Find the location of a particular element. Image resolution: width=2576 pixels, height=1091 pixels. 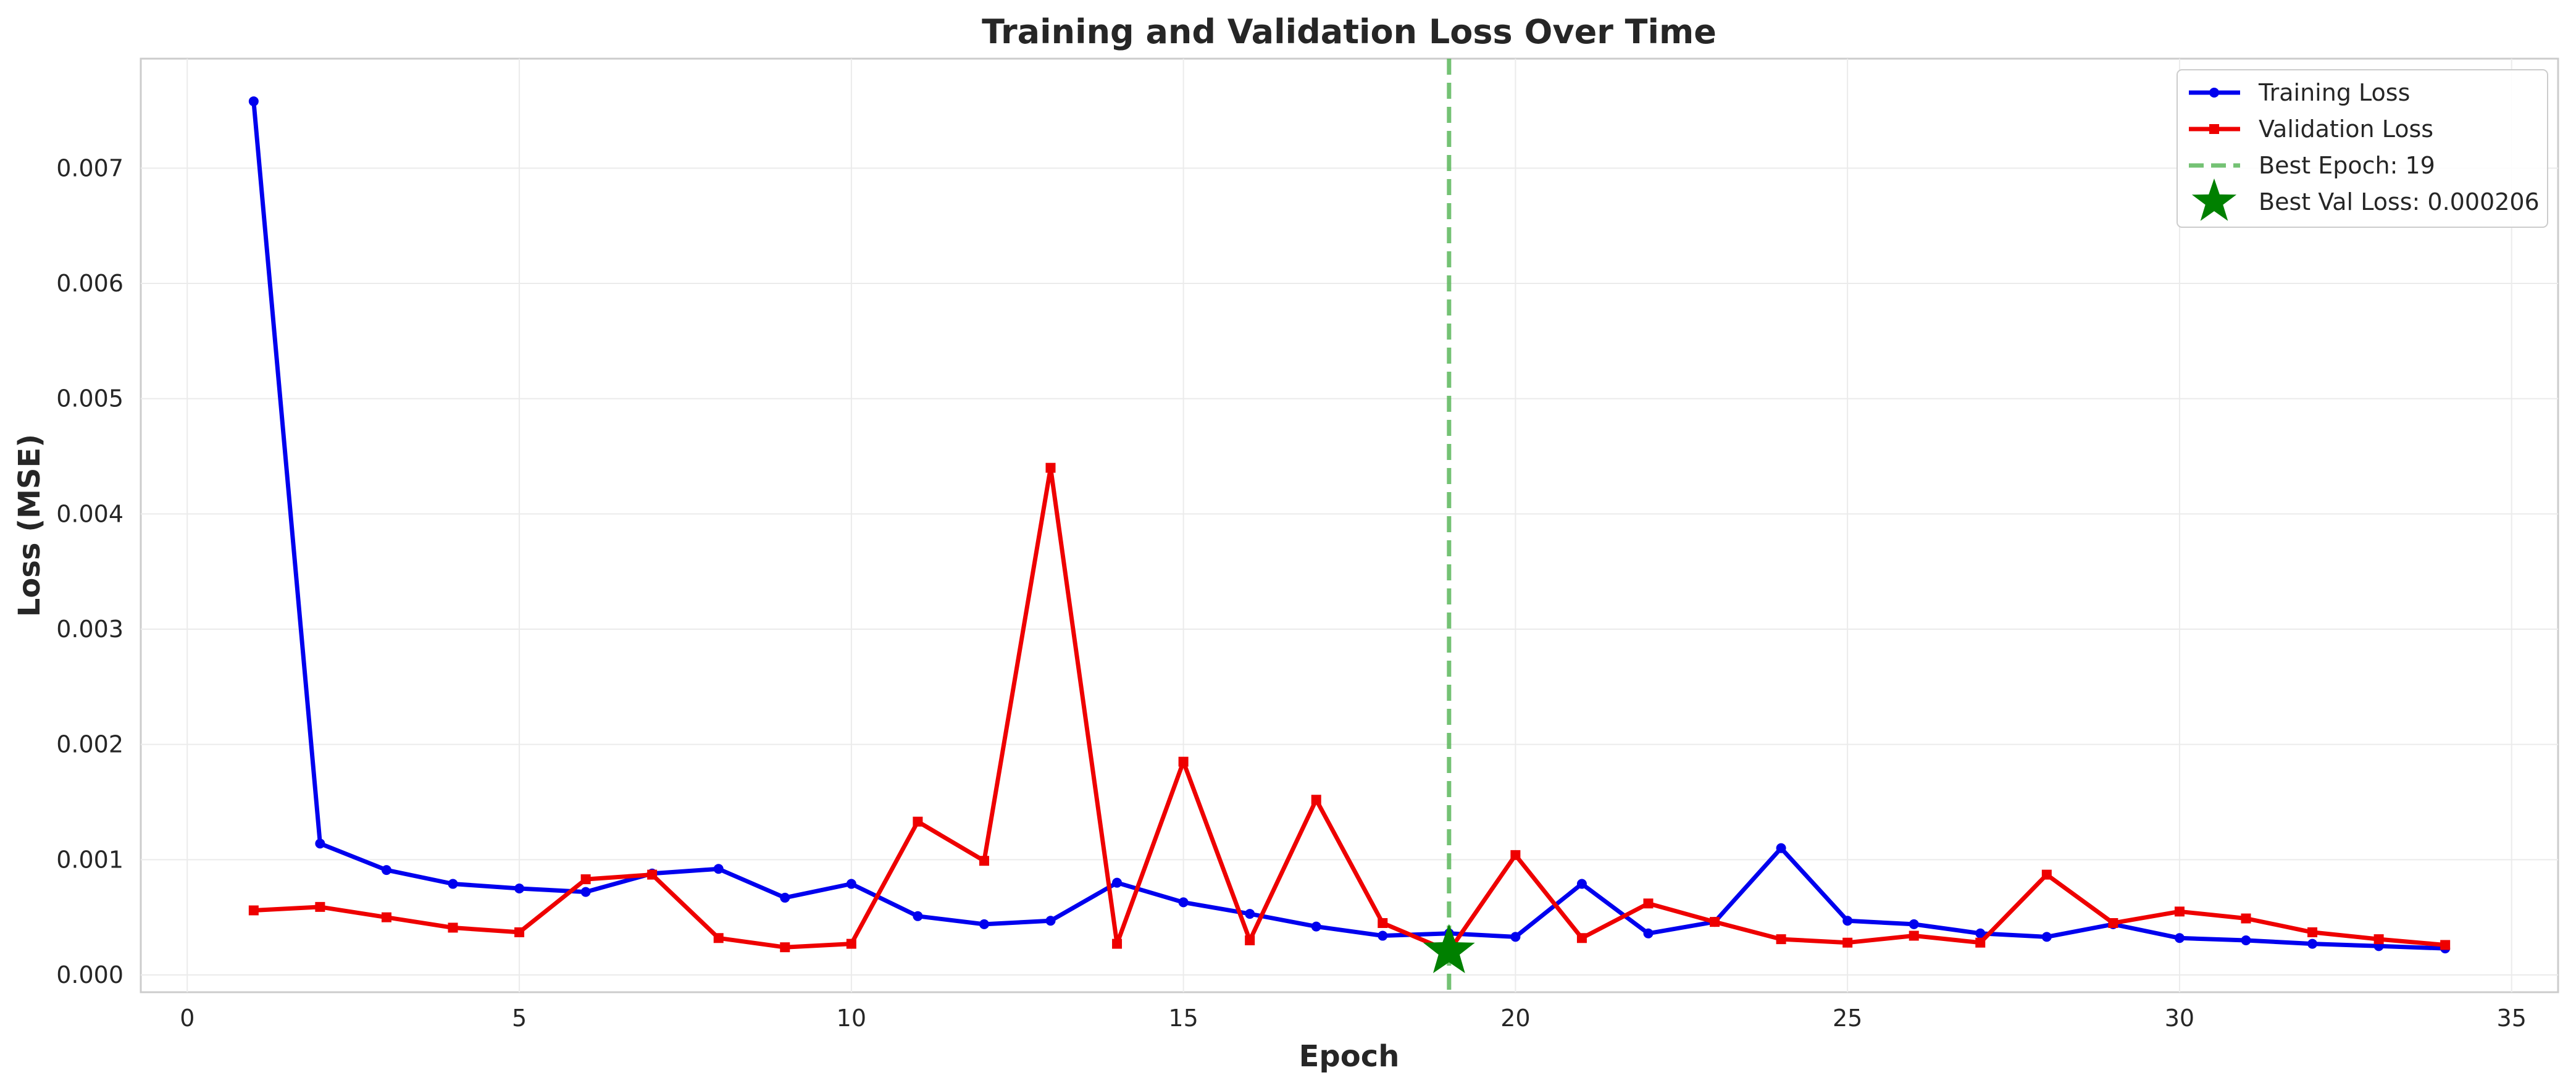

x-tick-label: 5 is located at coordinates (519, 1018).